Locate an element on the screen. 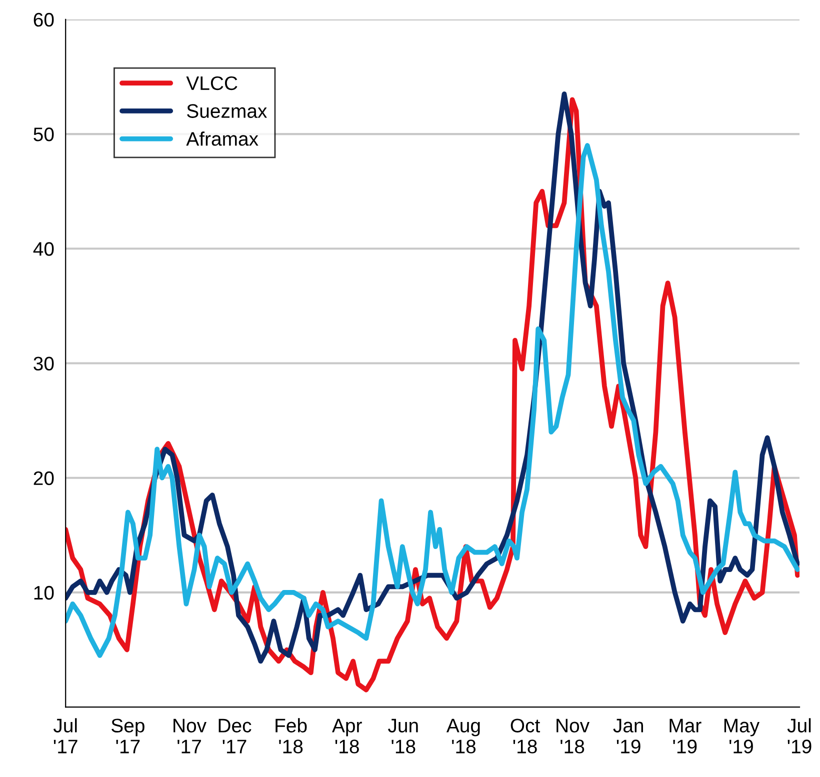  y-tick-label: 30 is located at coordinates (44, 363).